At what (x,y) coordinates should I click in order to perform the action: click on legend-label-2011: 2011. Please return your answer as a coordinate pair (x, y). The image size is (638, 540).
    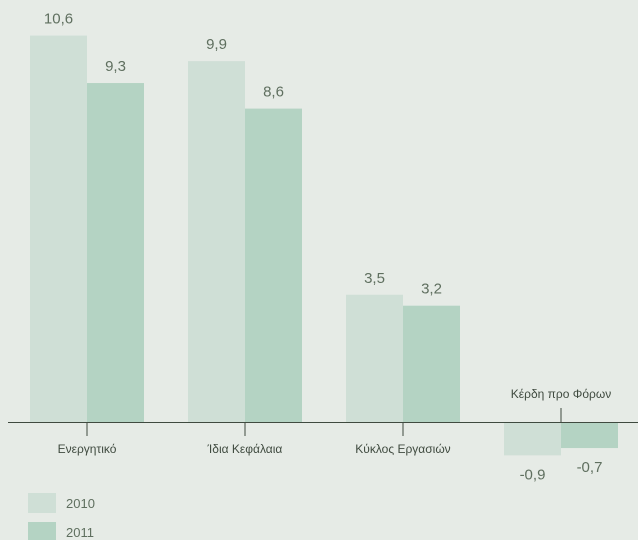
    Looking at the image, I should click on (80, 532).